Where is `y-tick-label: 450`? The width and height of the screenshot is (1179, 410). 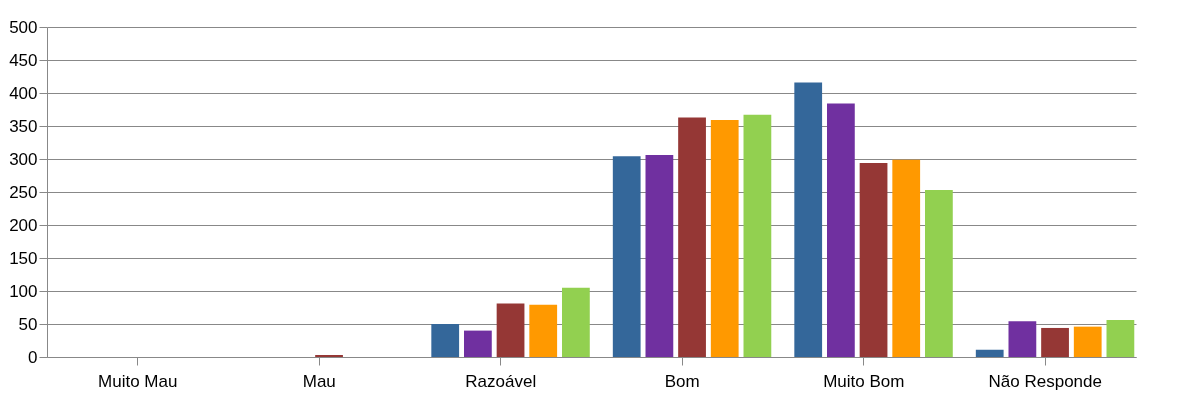
y-tick-label: 450 is located at coordinates (23, 60).